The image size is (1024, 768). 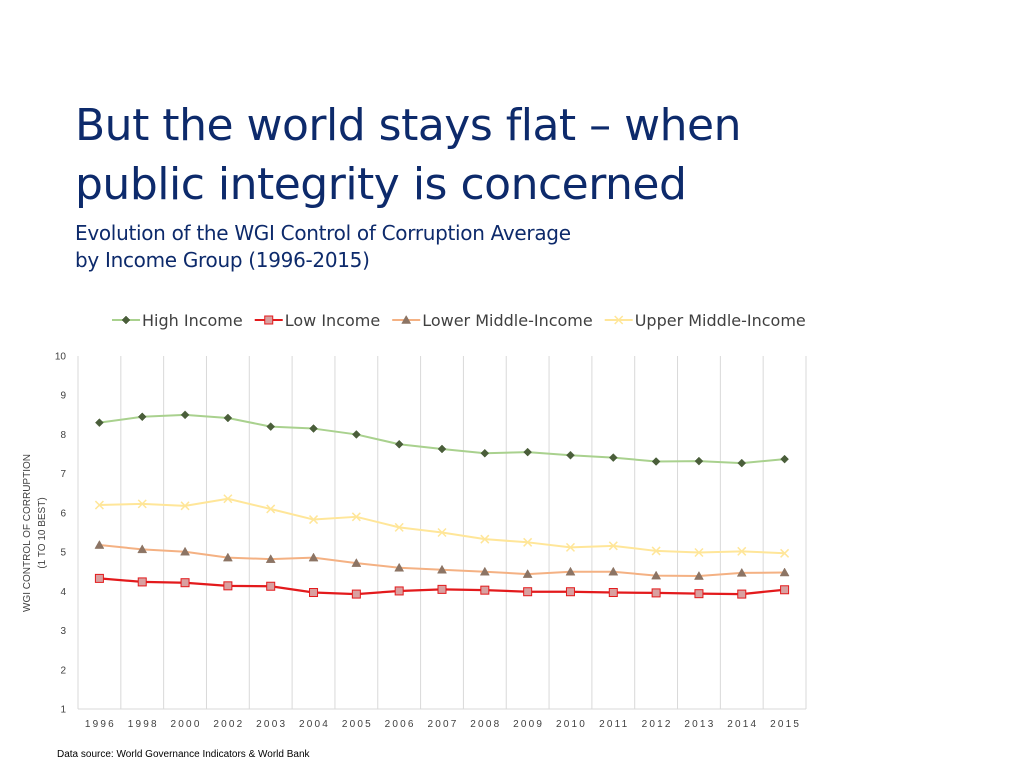 I want to click on y-tick-label: 2, so click(x=63, y=670).